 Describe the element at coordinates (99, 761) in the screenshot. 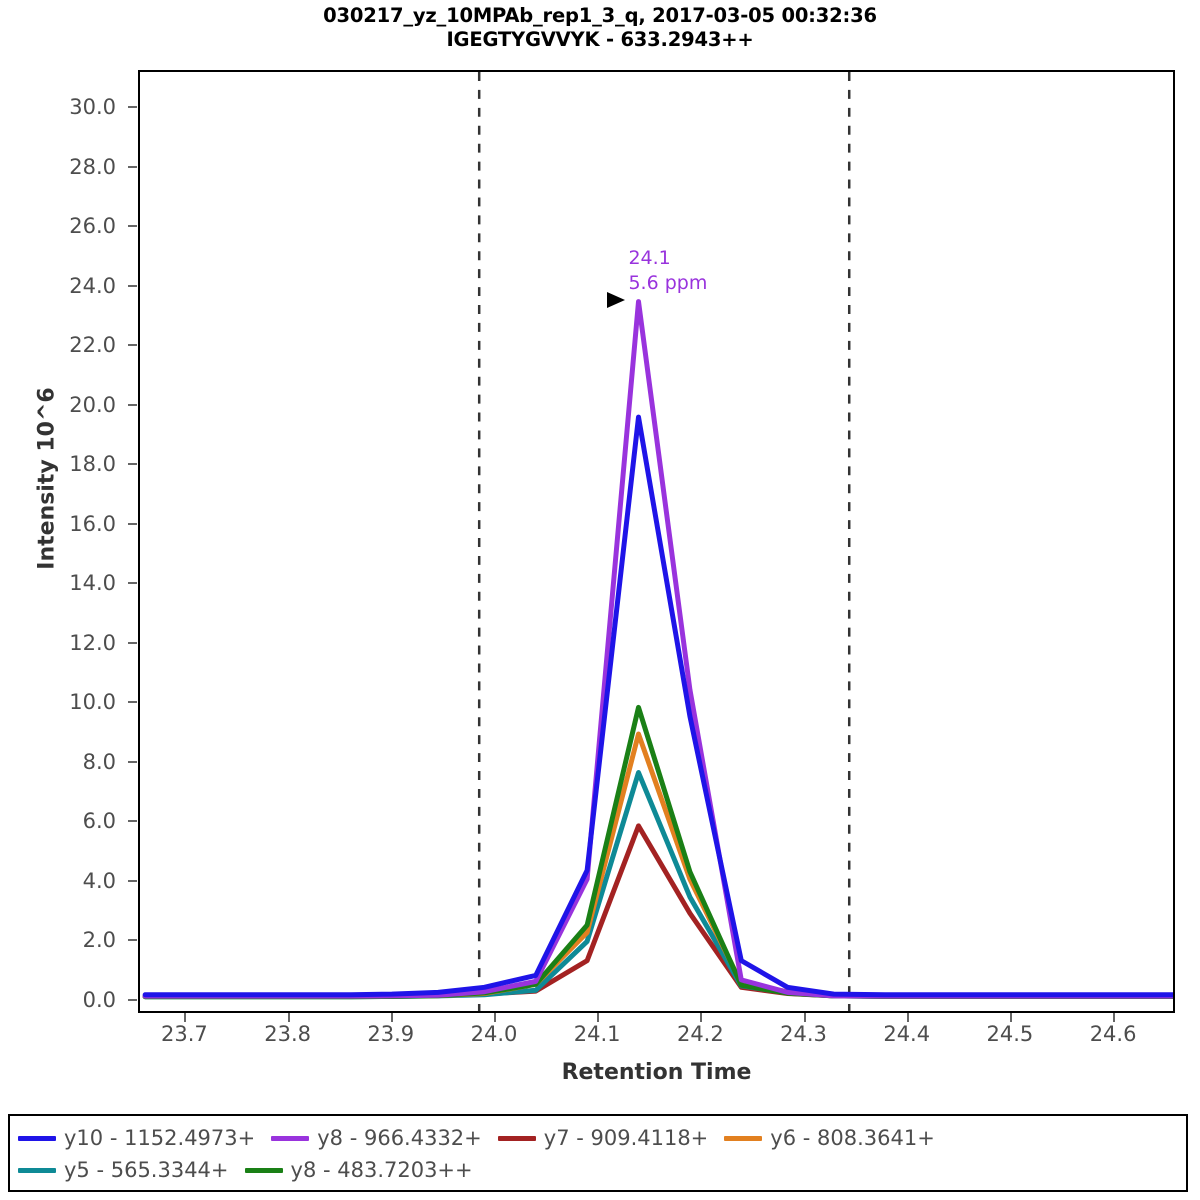

I see `y-tick-label: 8.0` at that location.